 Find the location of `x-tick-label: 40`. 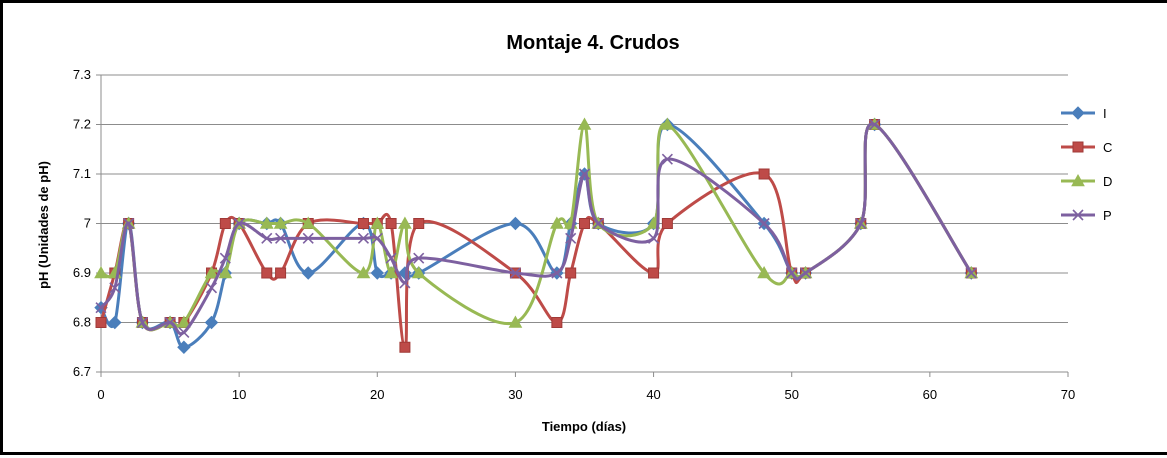

x-tick-label: 40 is located at coordinates (653, 394).